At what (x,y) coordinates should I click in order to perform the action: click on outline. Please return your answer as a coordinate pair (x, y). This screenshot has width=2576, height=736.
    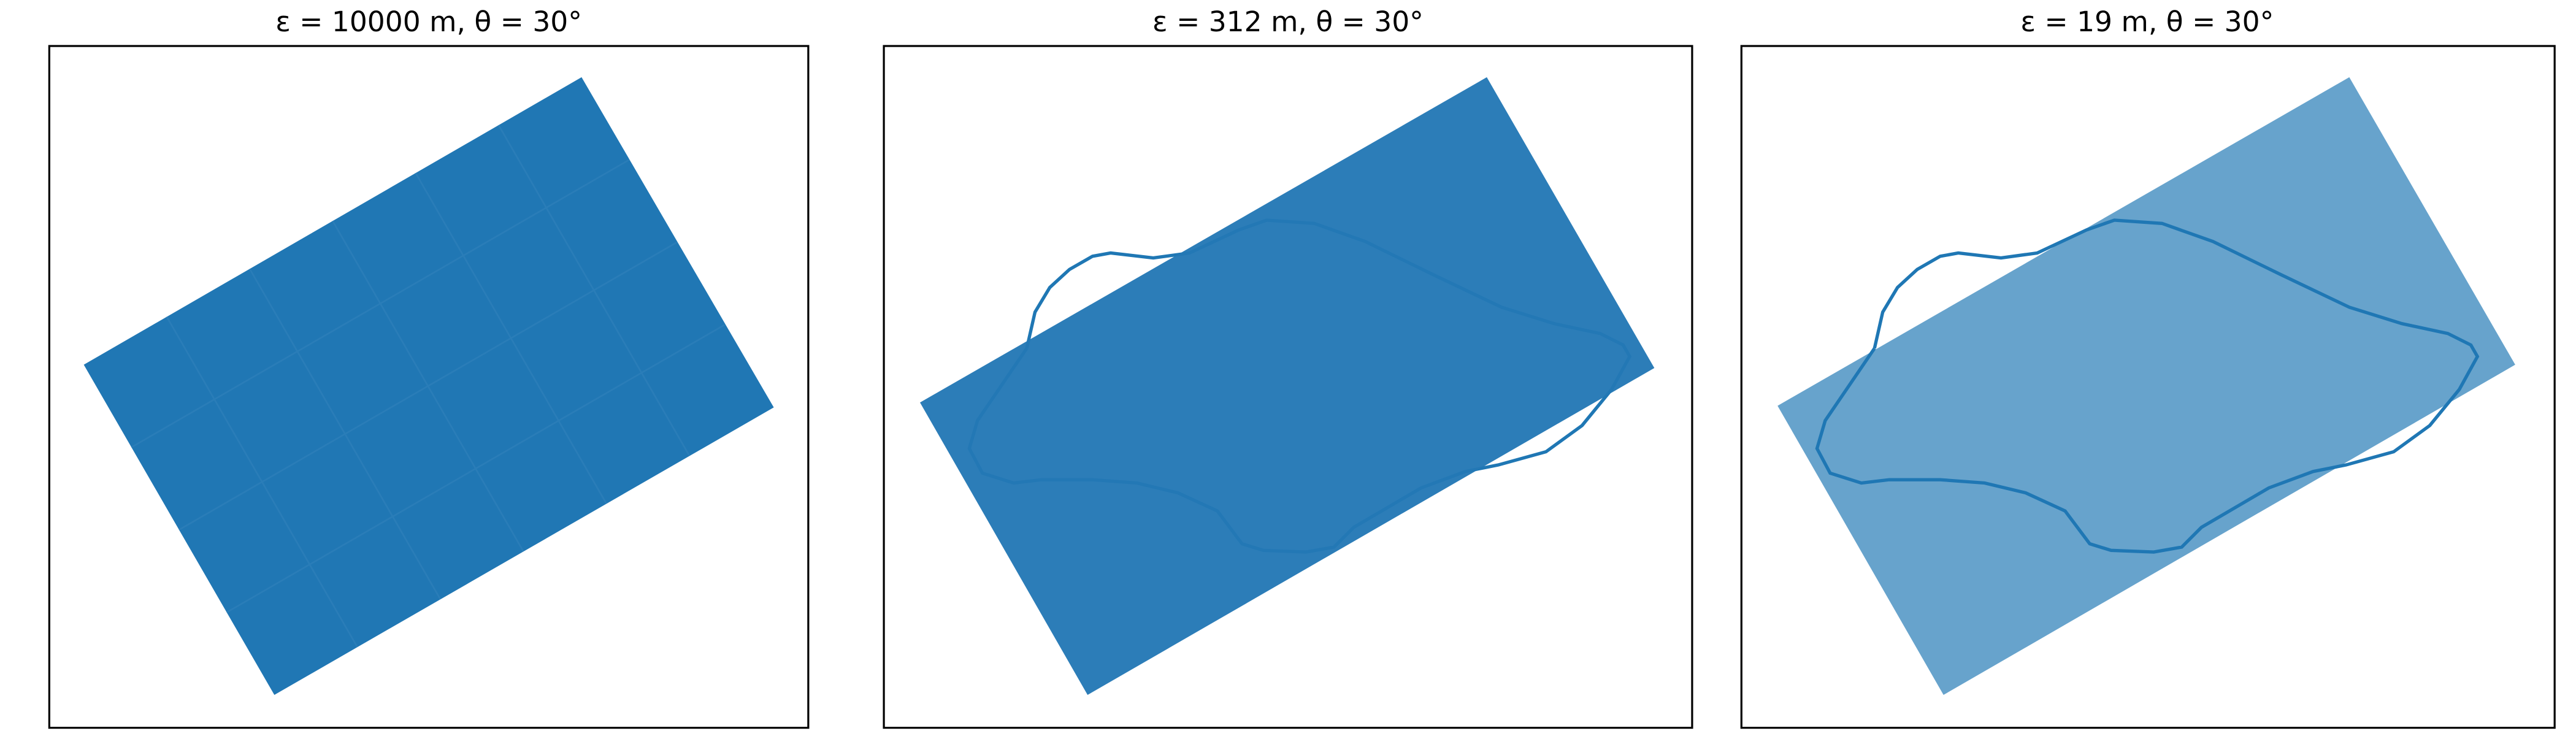
    Looking at the image, I should click on (2147, 386).